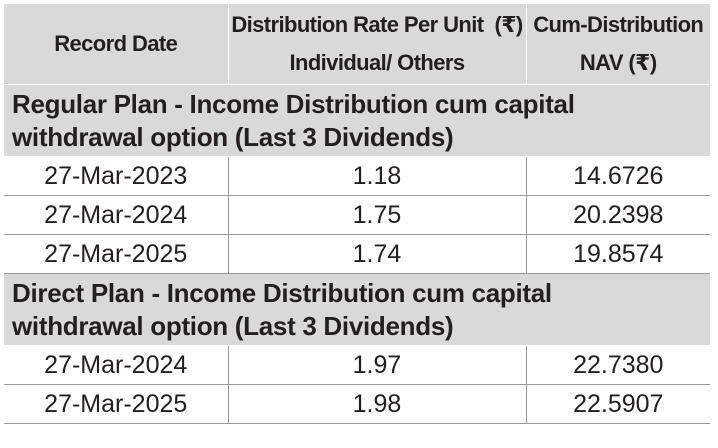 Image resolution: width=718 pixels, height=448 pixels. What do you see at coordinates (377, 62) in the screenshot?
I see `header-distribution-rate-line2: Individual/ Others` at bounding box center [377, 62].